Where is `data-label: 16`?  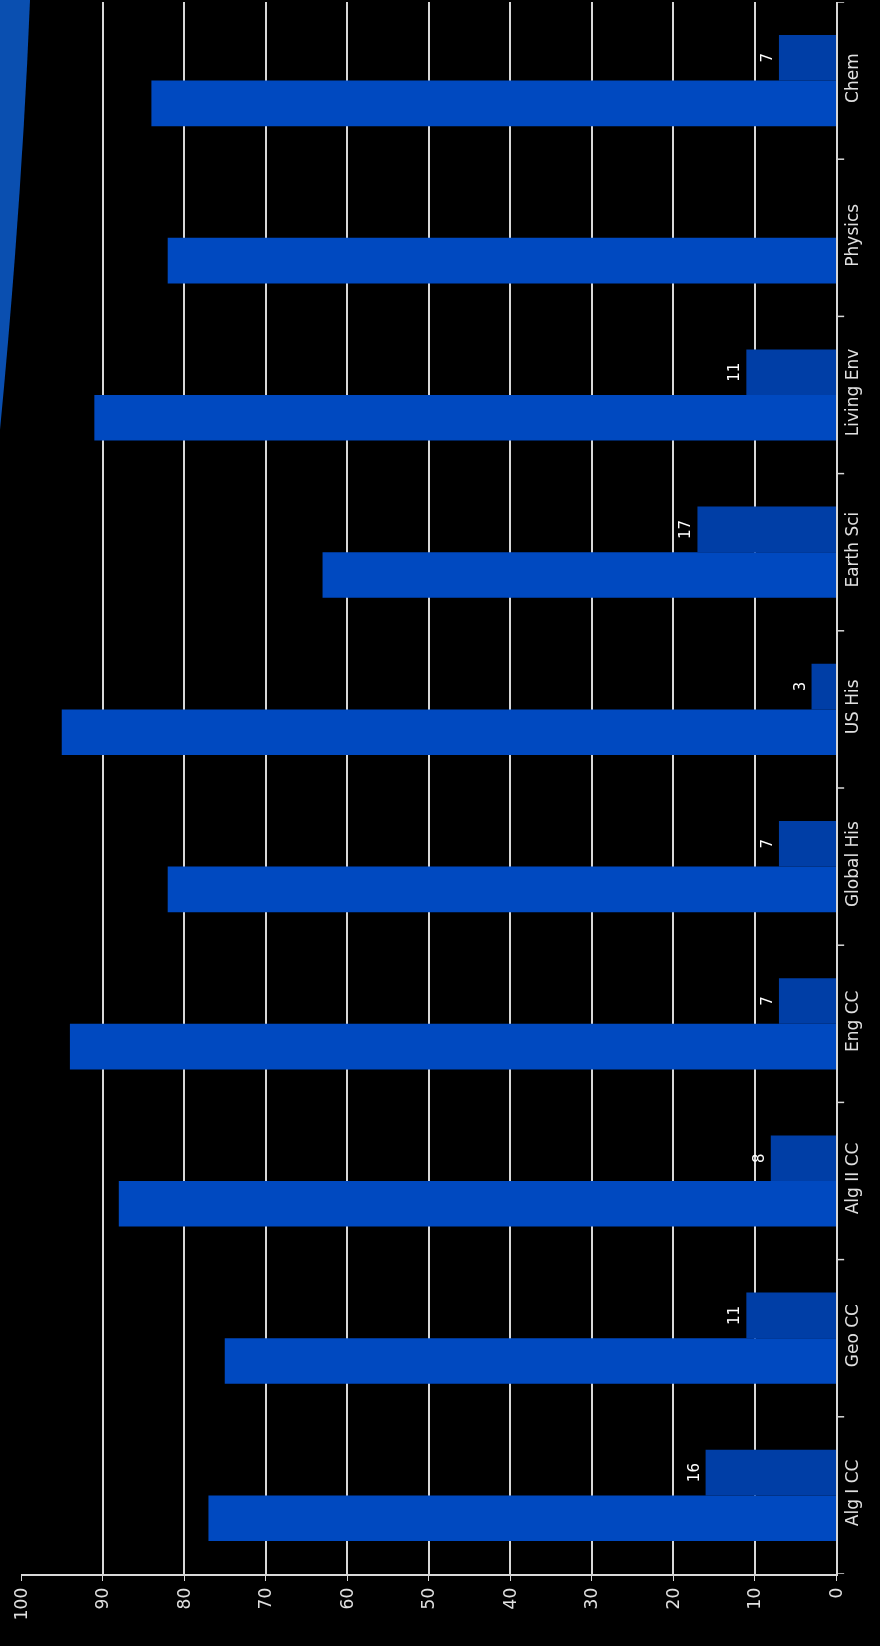
data-label: 16 is located at coordinates (693, 1473).